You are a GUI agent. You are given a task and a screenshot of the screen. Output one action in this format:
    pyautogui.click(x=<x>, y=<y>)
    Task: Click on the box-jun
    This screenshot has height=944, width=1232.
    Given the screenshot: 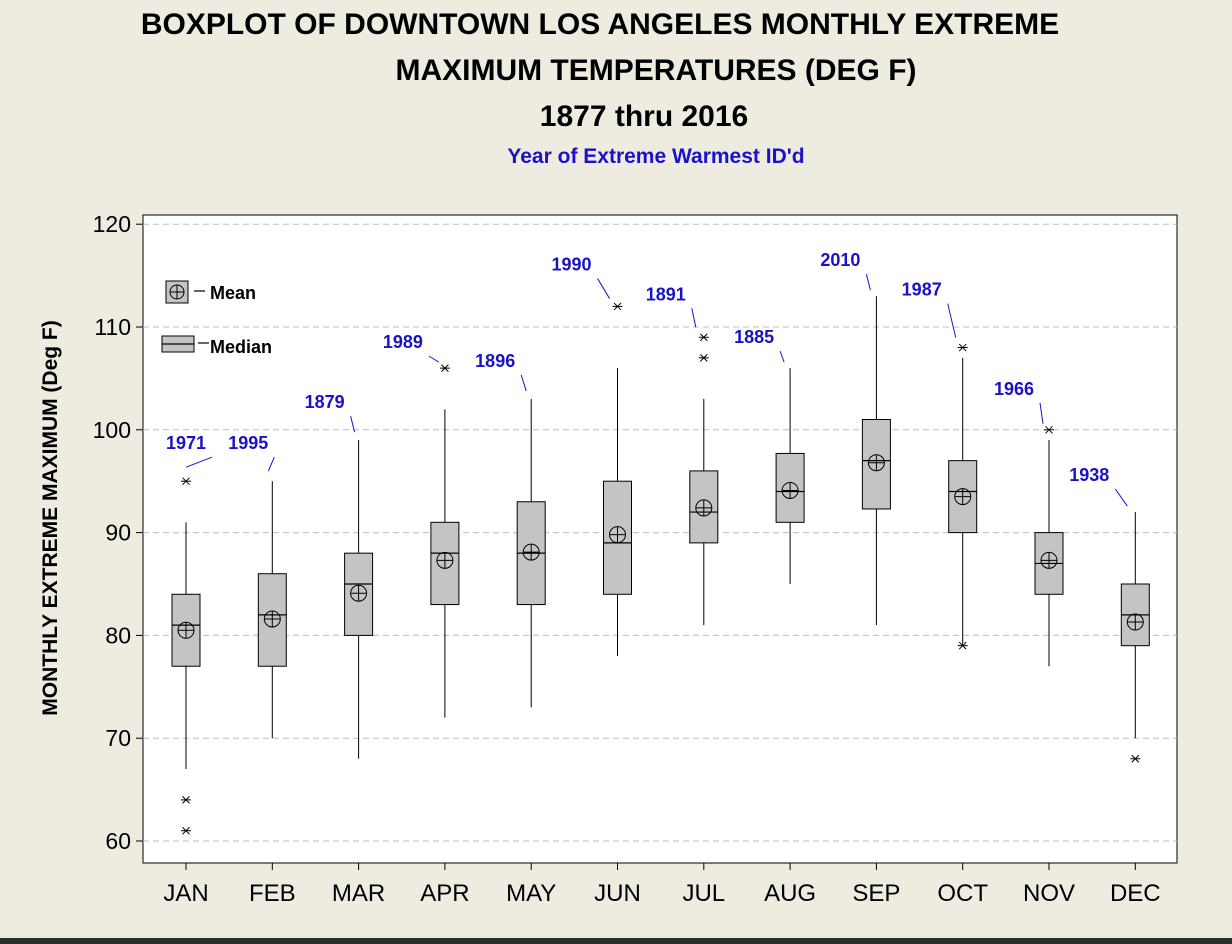 What is the action you would take?
    pyautogui.click(x=617, y=479)
    